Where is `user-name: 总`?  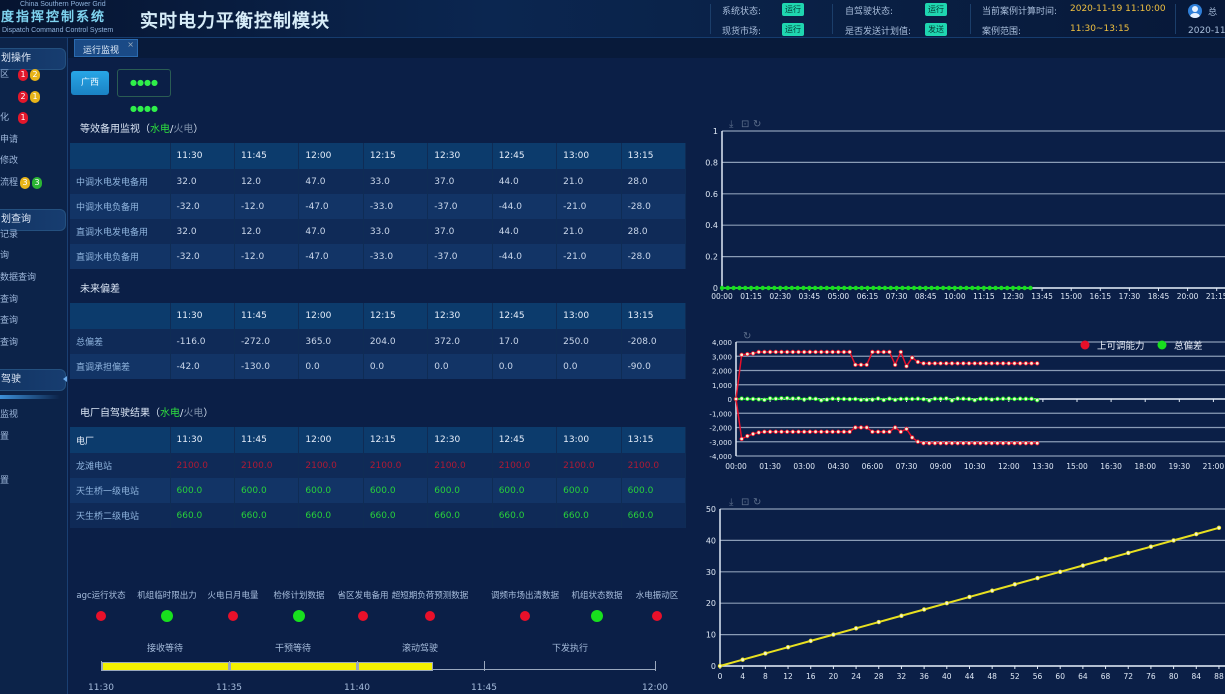 user-name: 总 is located at coordinates (1213, 13).